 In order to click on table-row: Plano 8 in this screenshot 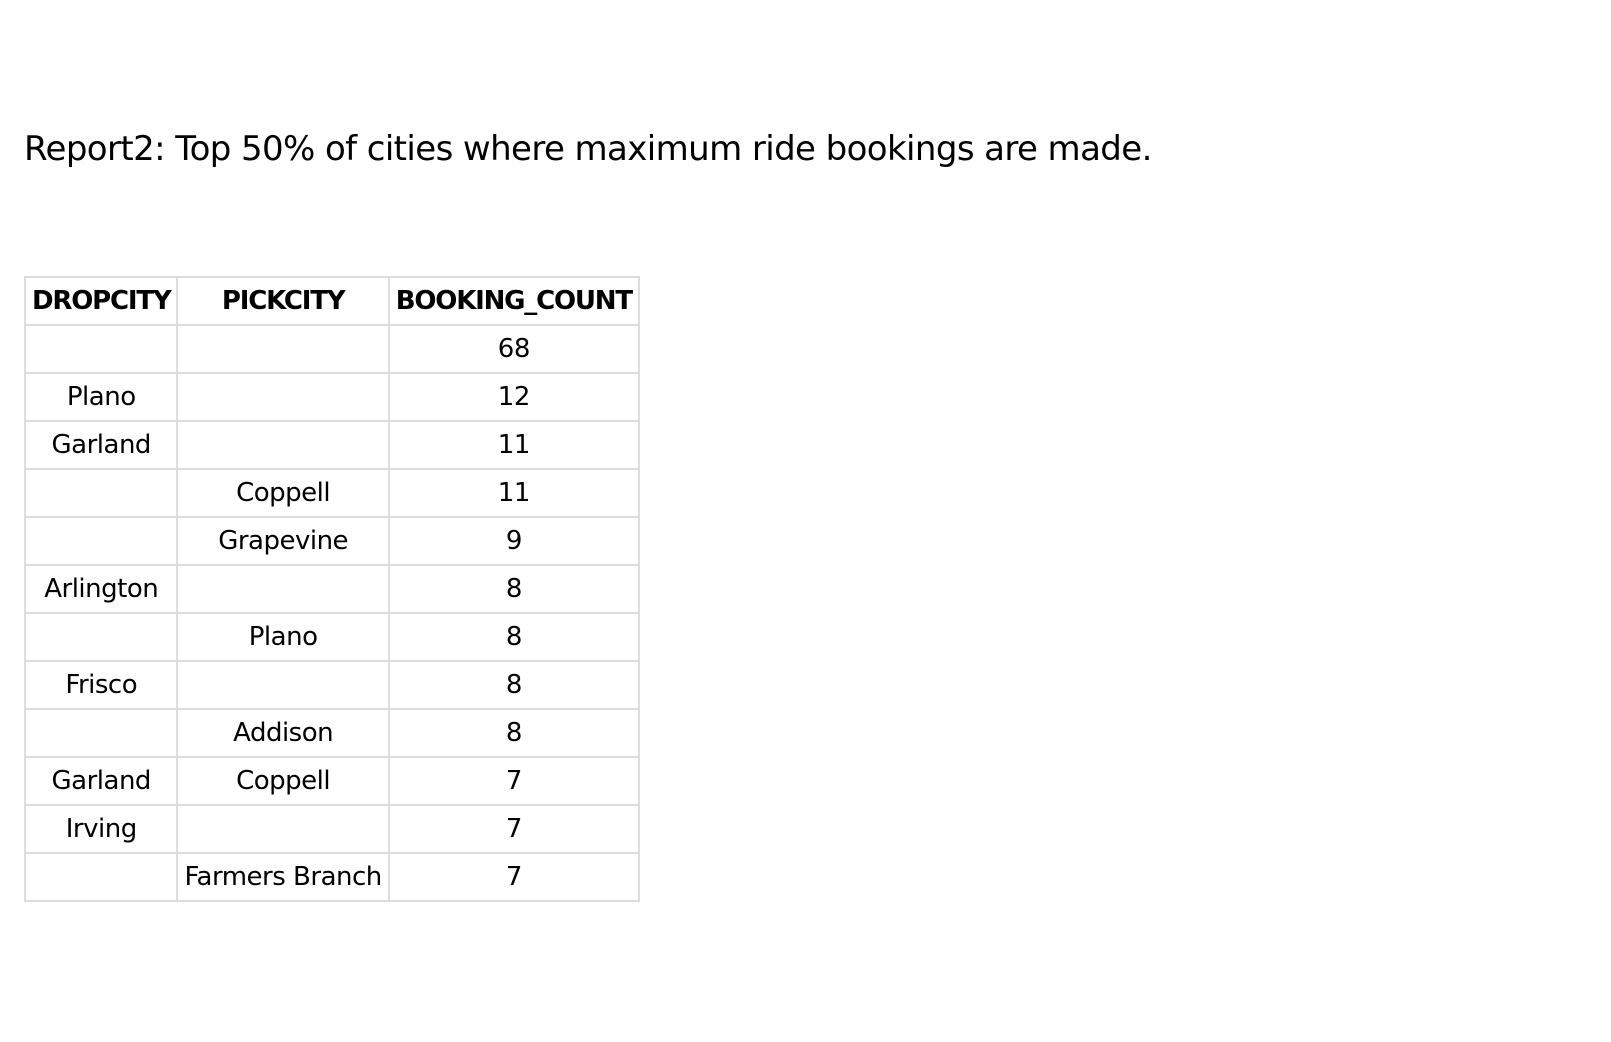, I will do `click(331, 637)`.